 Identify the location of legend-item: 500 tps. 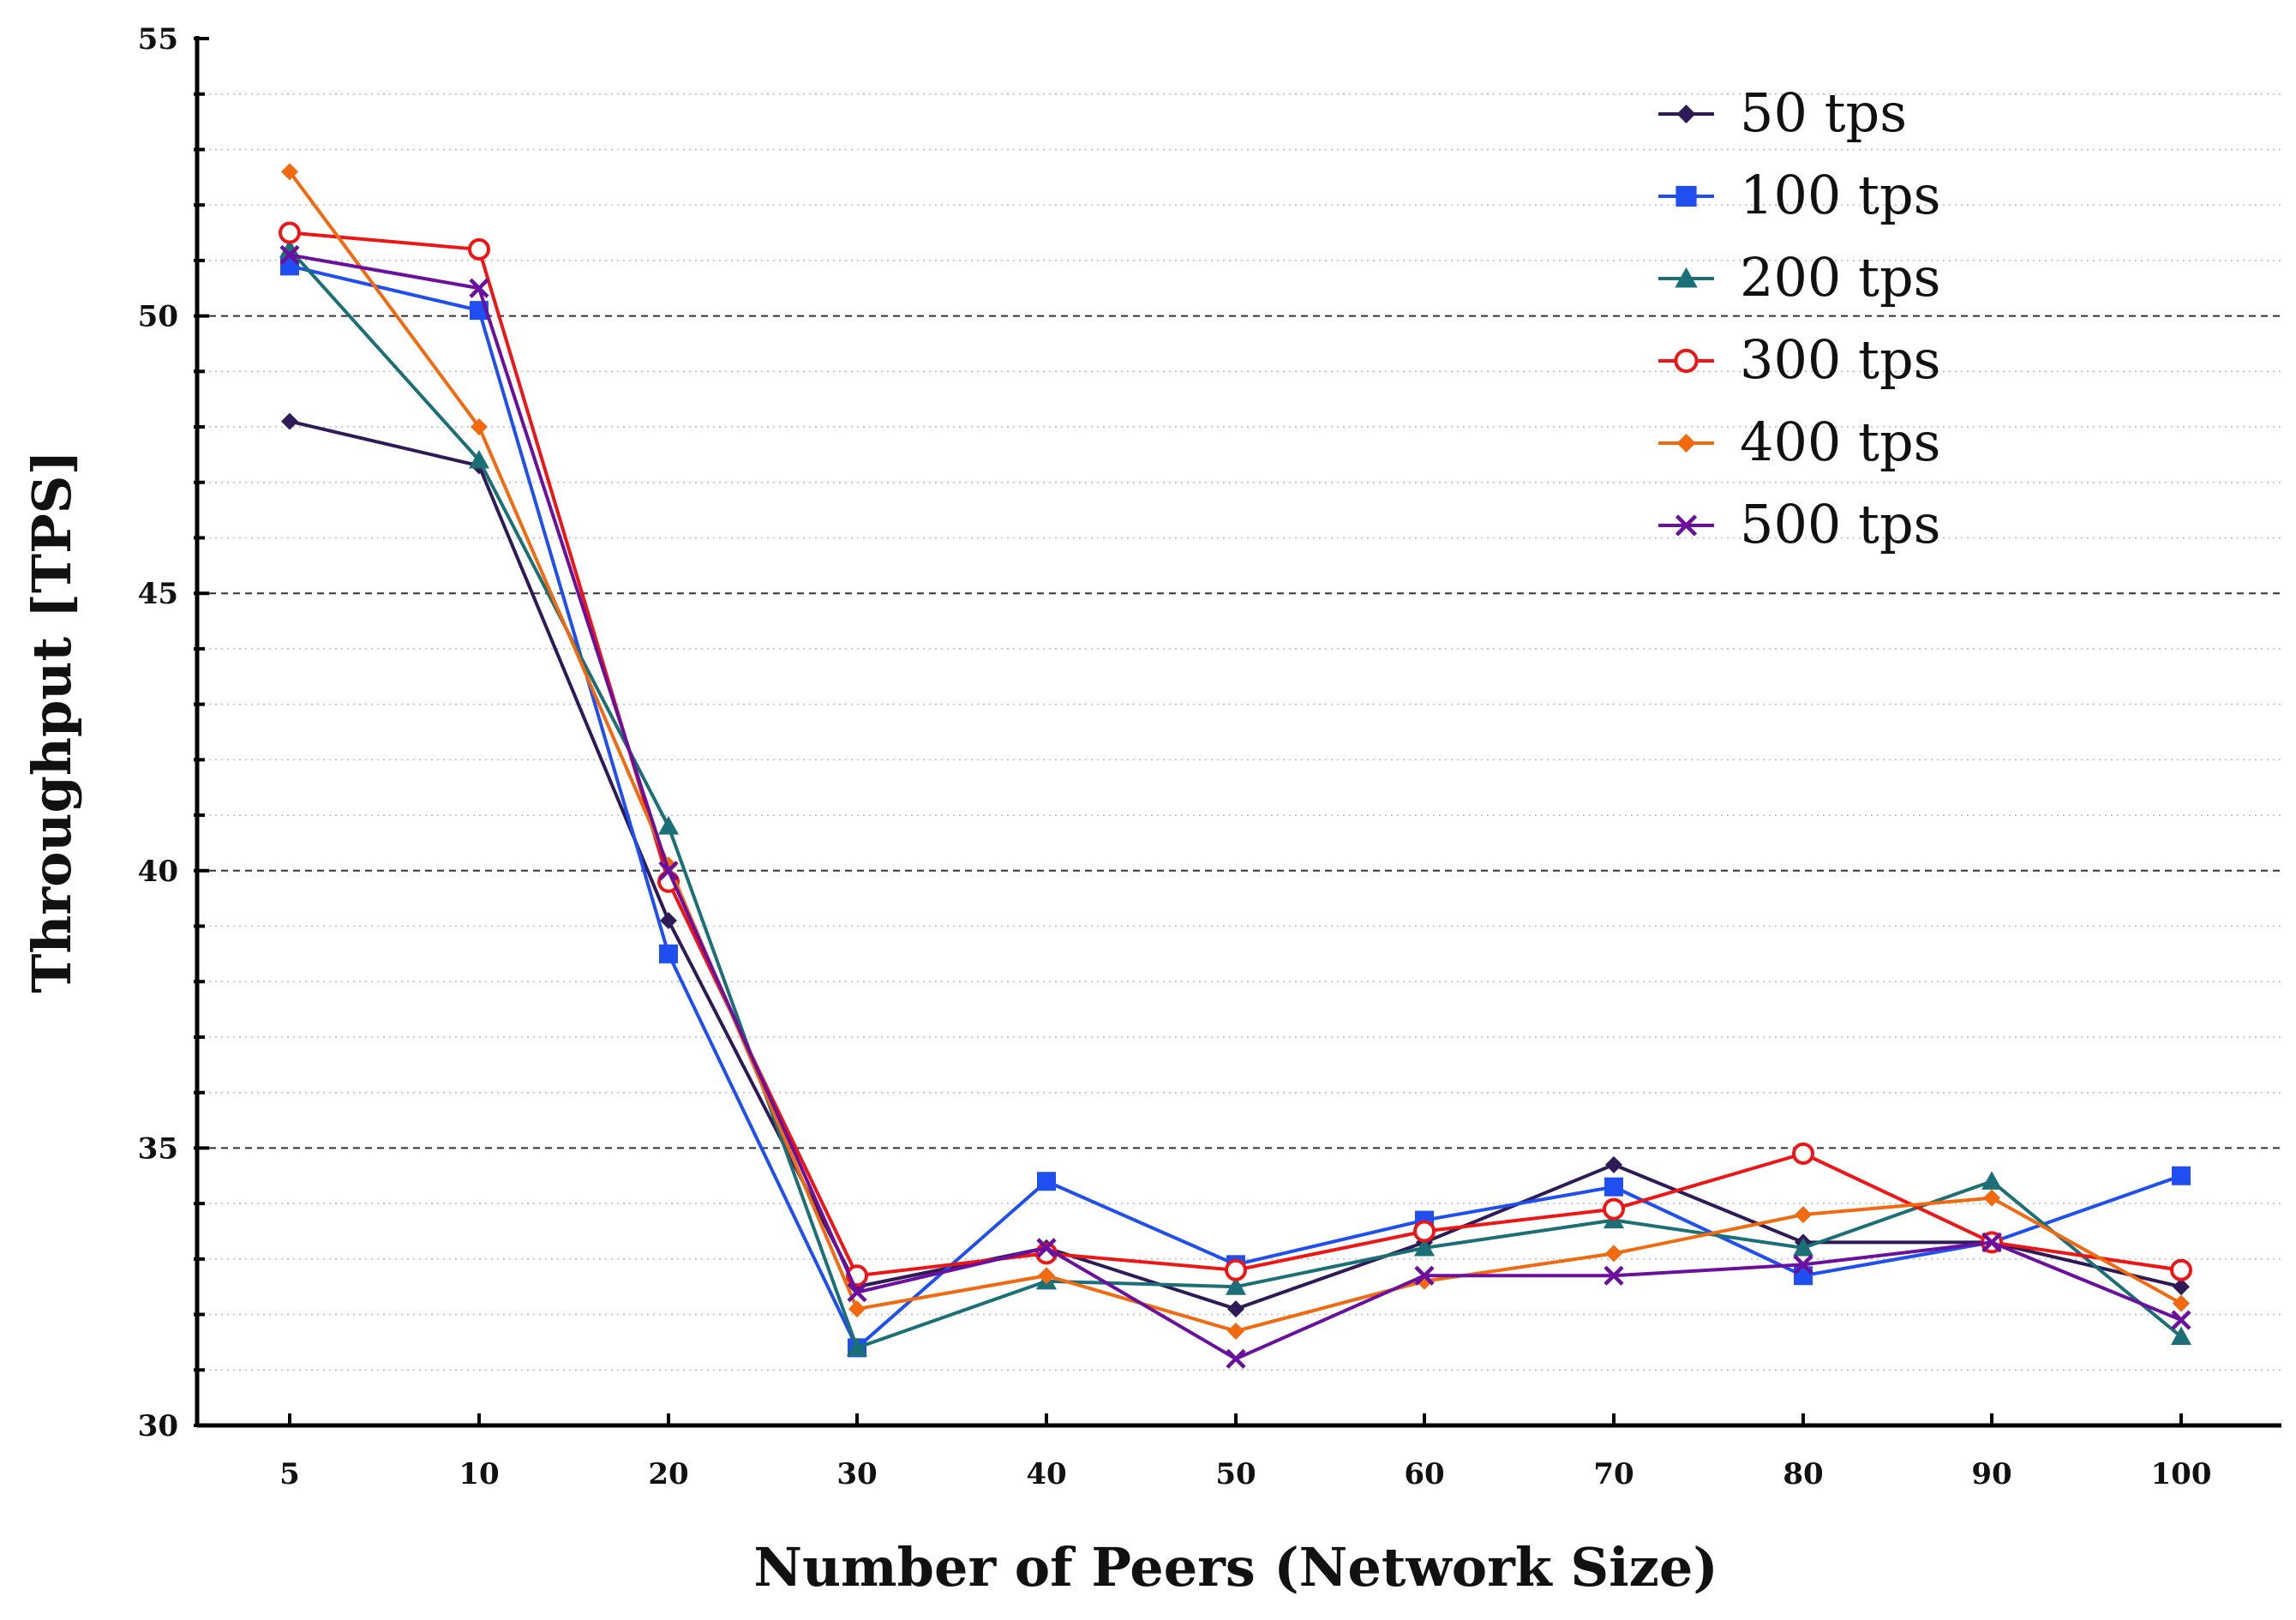
(1799, 524).